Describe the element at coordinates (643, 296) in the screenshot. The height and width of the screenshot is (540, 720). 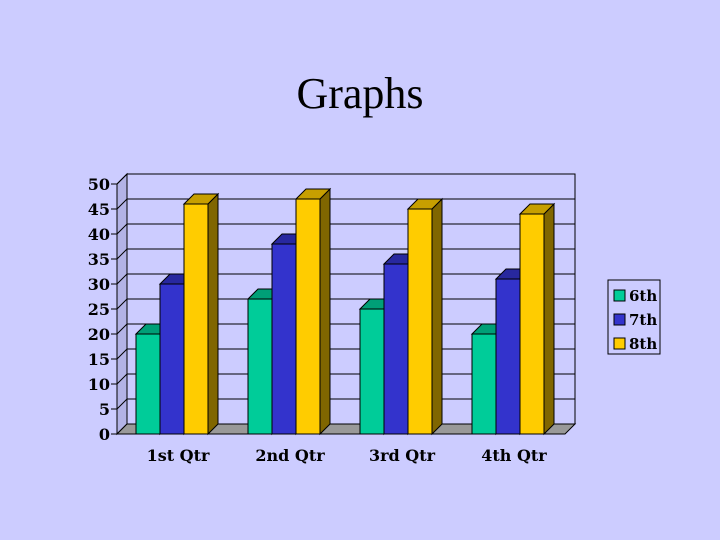
I see `legend-label: 6th` at that location.